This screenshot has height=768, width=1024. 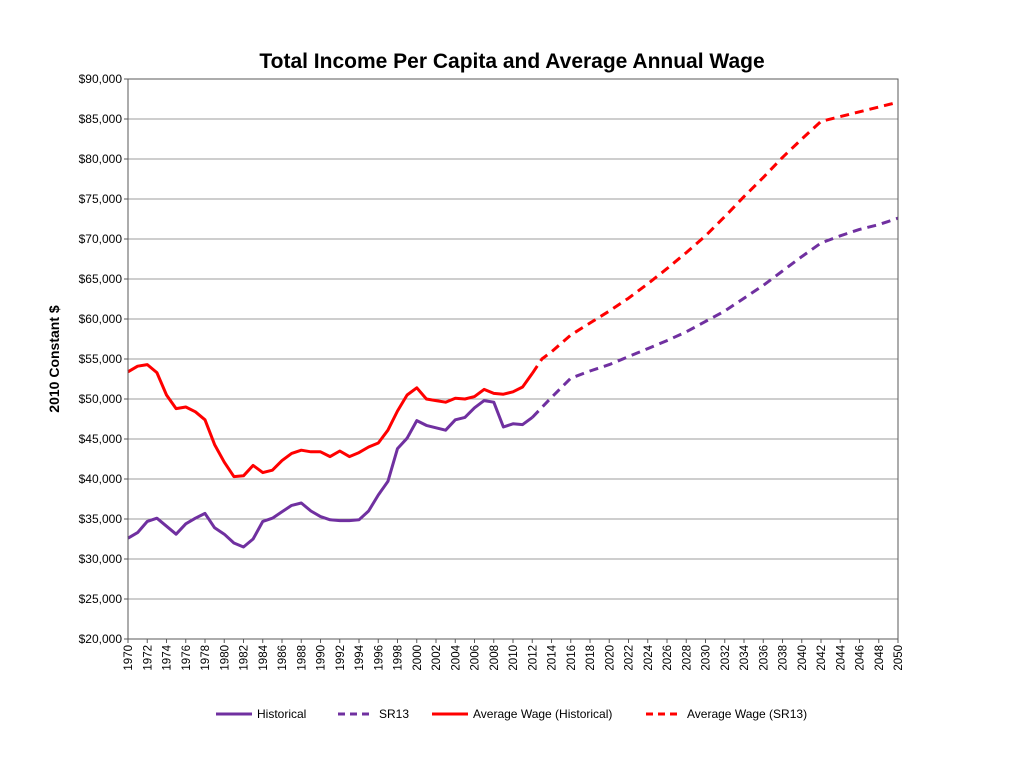 What do you see at coordinates (101, 199) in the screenshot?
I see `y-tick-label: $75,000` at bounding box center [101, 199].